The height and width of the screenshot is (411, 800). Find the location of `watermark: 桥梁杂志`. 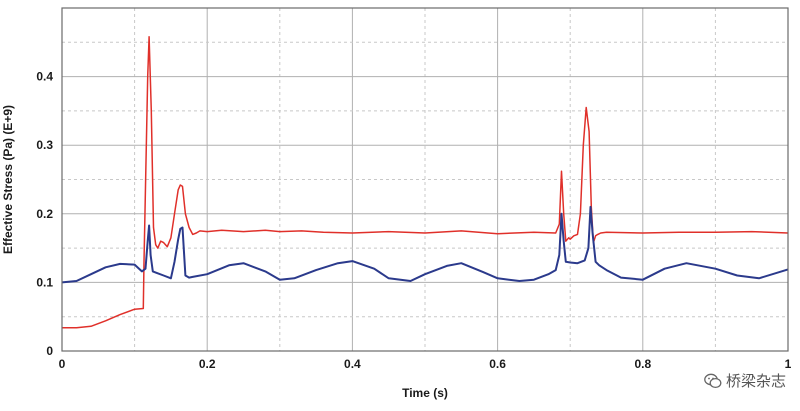

watermark: 桥梁杂志 is located at coordinates (745, 380).